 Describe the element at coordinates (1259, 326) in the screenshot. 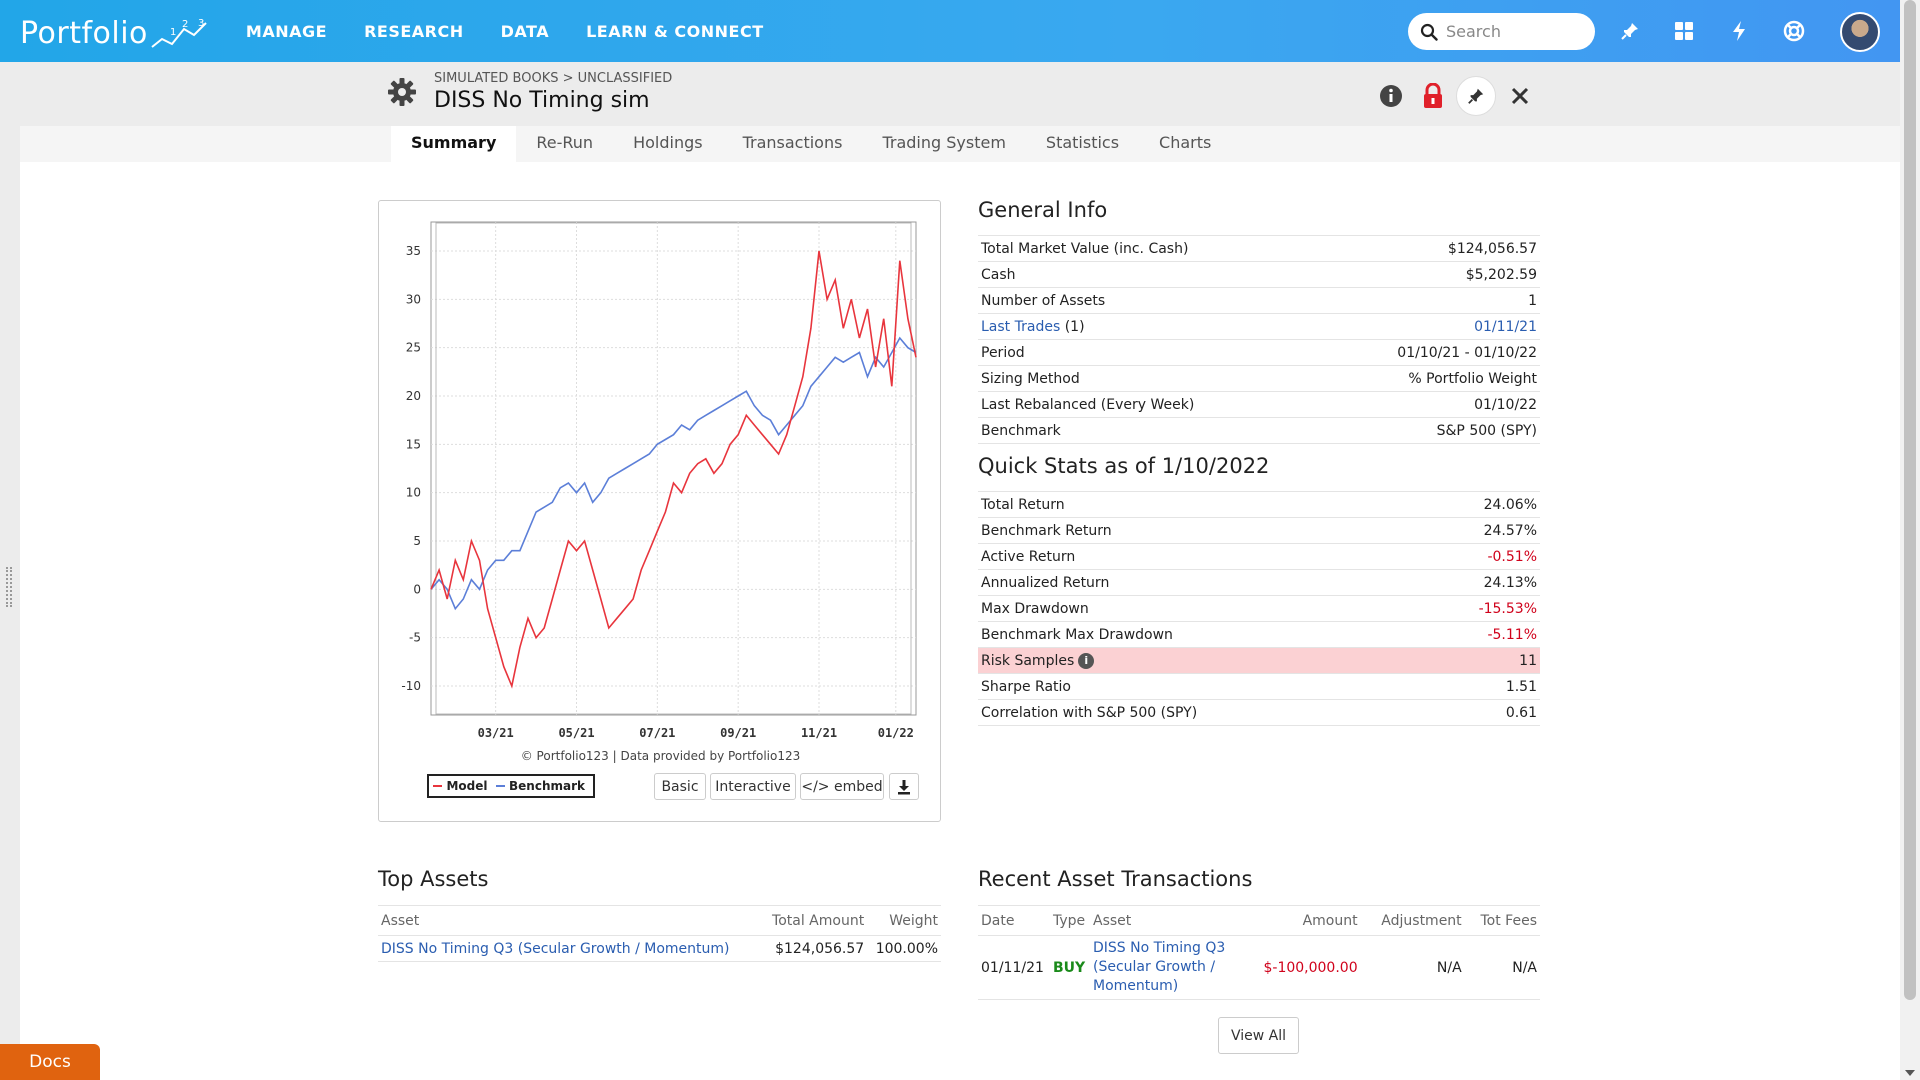

I see `table-row: Last Trades (1) 01/11/21` at that location.